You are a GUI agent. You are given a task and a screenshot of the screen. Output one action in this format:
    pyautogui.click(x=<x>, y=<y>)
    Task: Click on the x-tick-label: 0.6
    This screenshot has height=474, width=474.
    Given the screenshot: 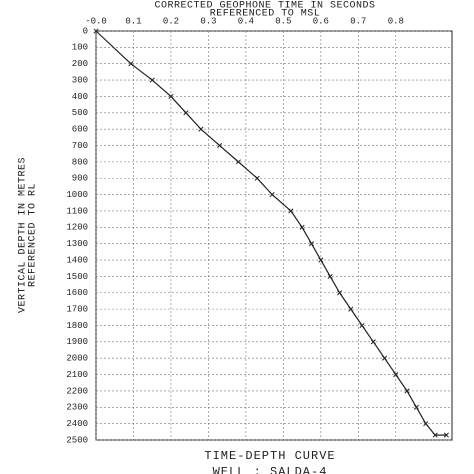 What is the action you would take?
    pyautogui.click(x=321, y=21)
    